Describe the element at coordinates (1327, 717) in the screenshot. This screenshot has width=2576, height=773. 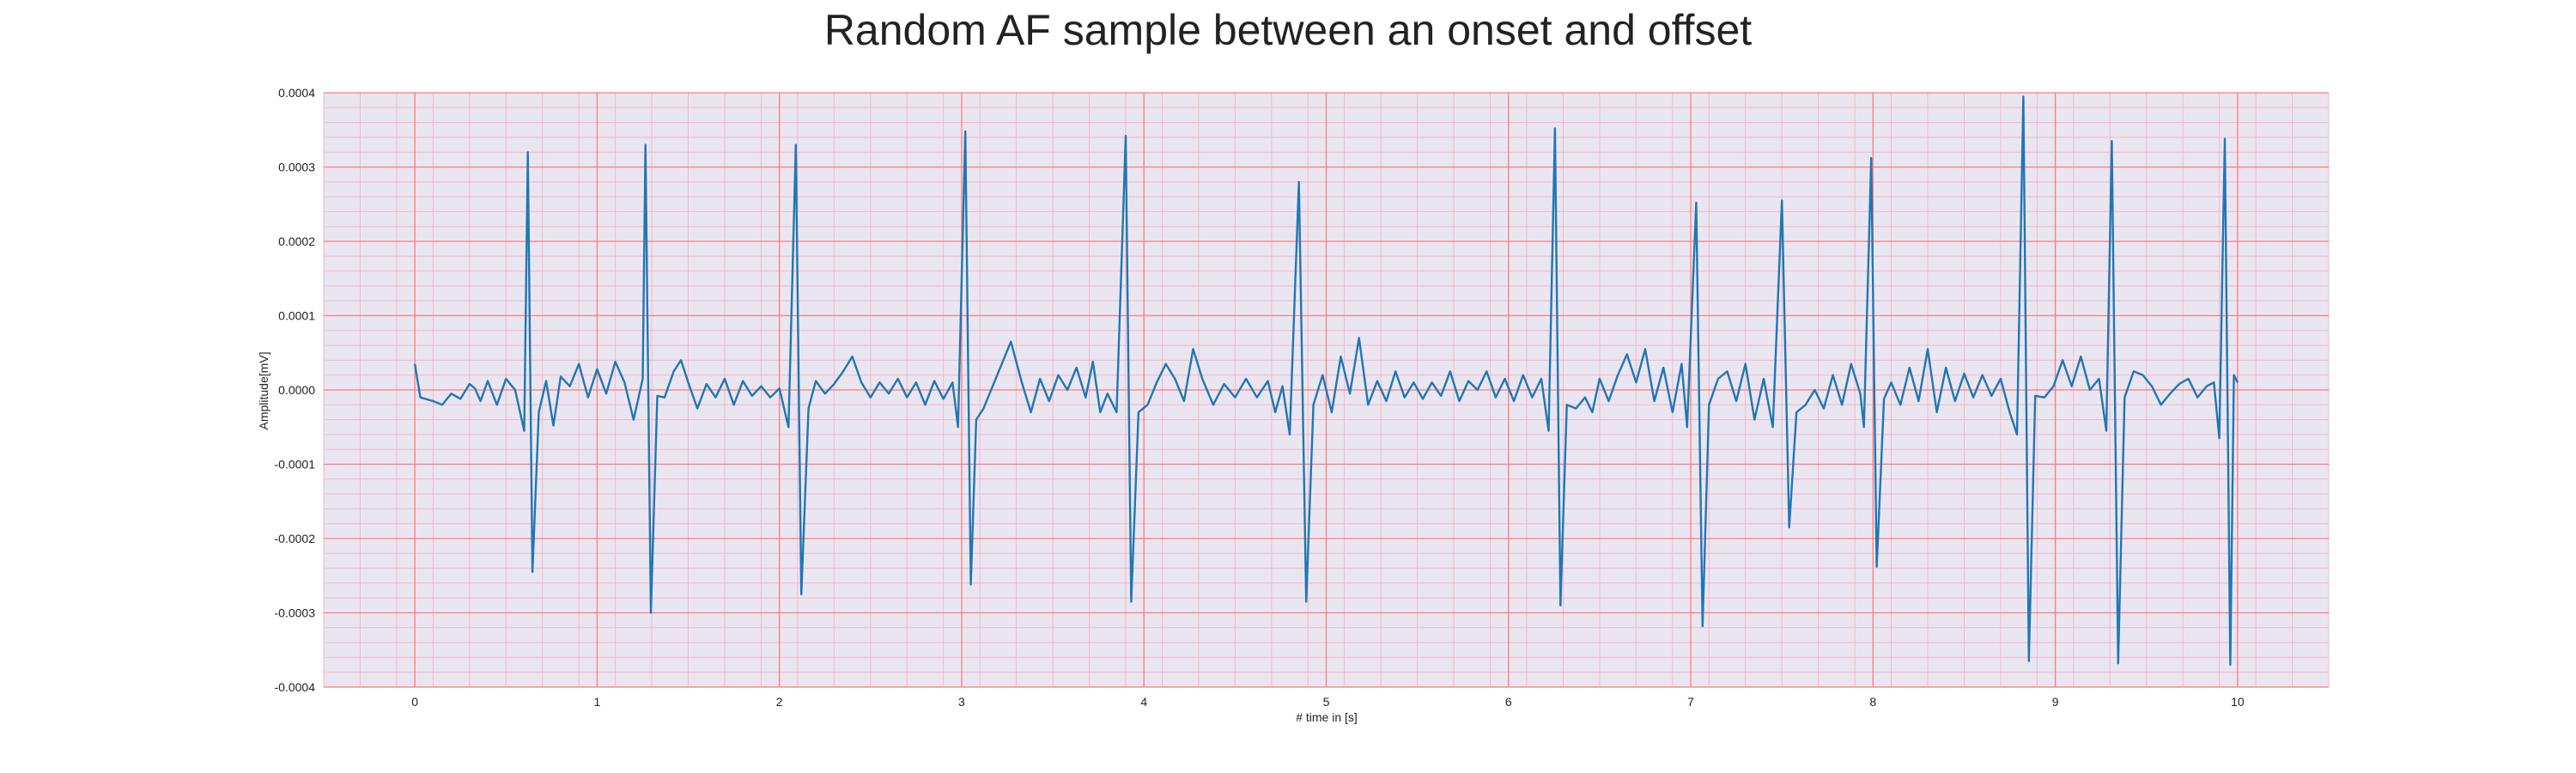
I see `x-axis-label: # time in [s]` at that location.